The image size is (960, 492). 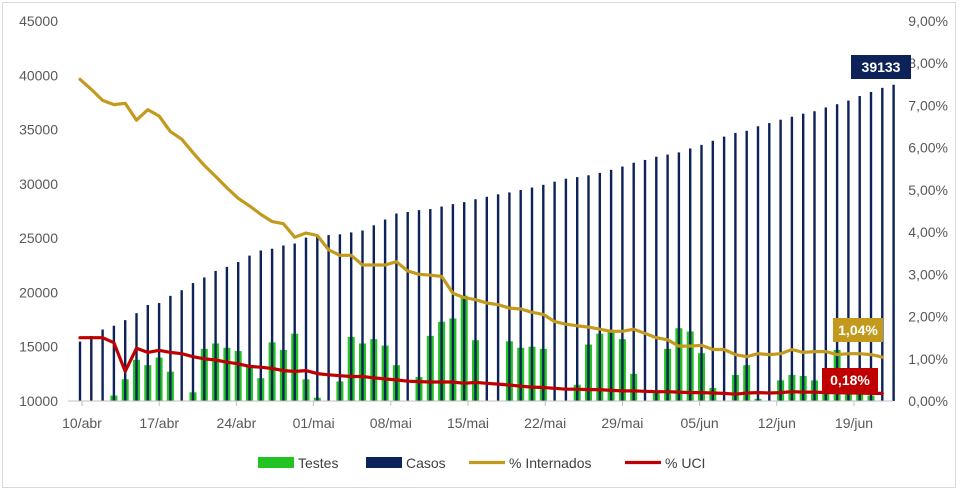 I want to click on x-tick-label: 05/jun, so click(x=700, y=423).